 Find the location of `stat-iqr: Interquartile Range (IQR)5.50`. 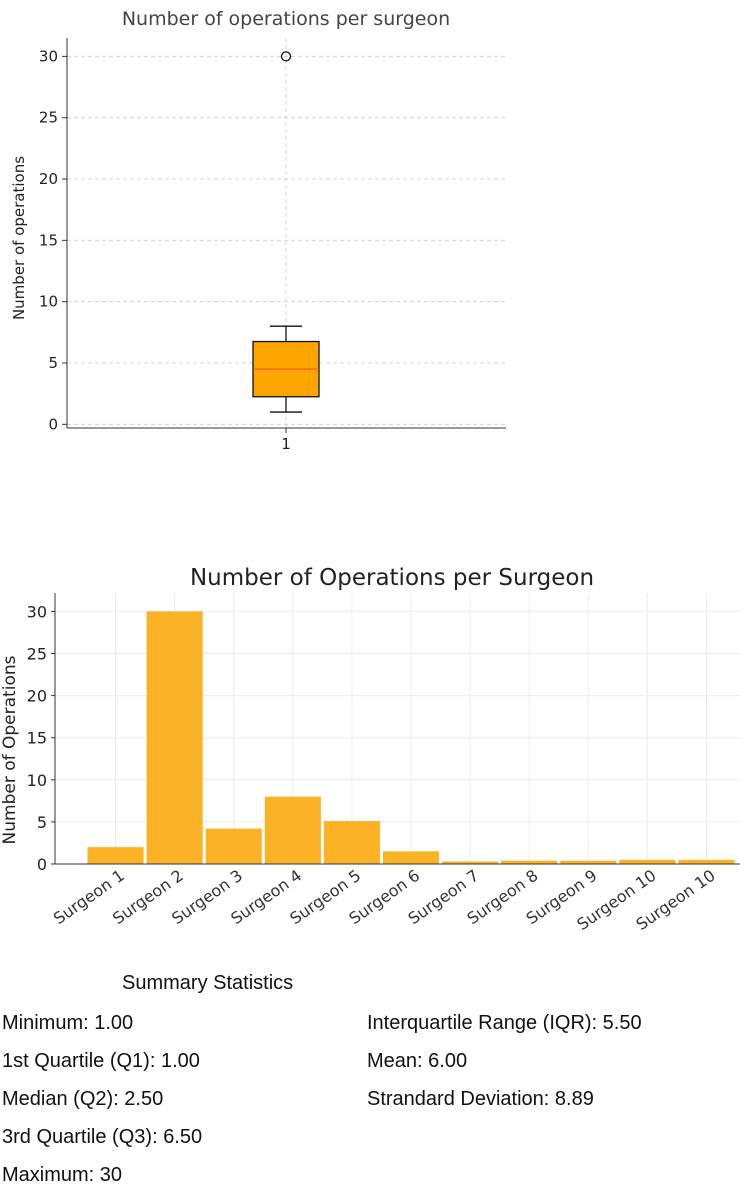

stat-iqr: Interquartile Range (IQR)5.50 is located at coordinates (504, 1023).